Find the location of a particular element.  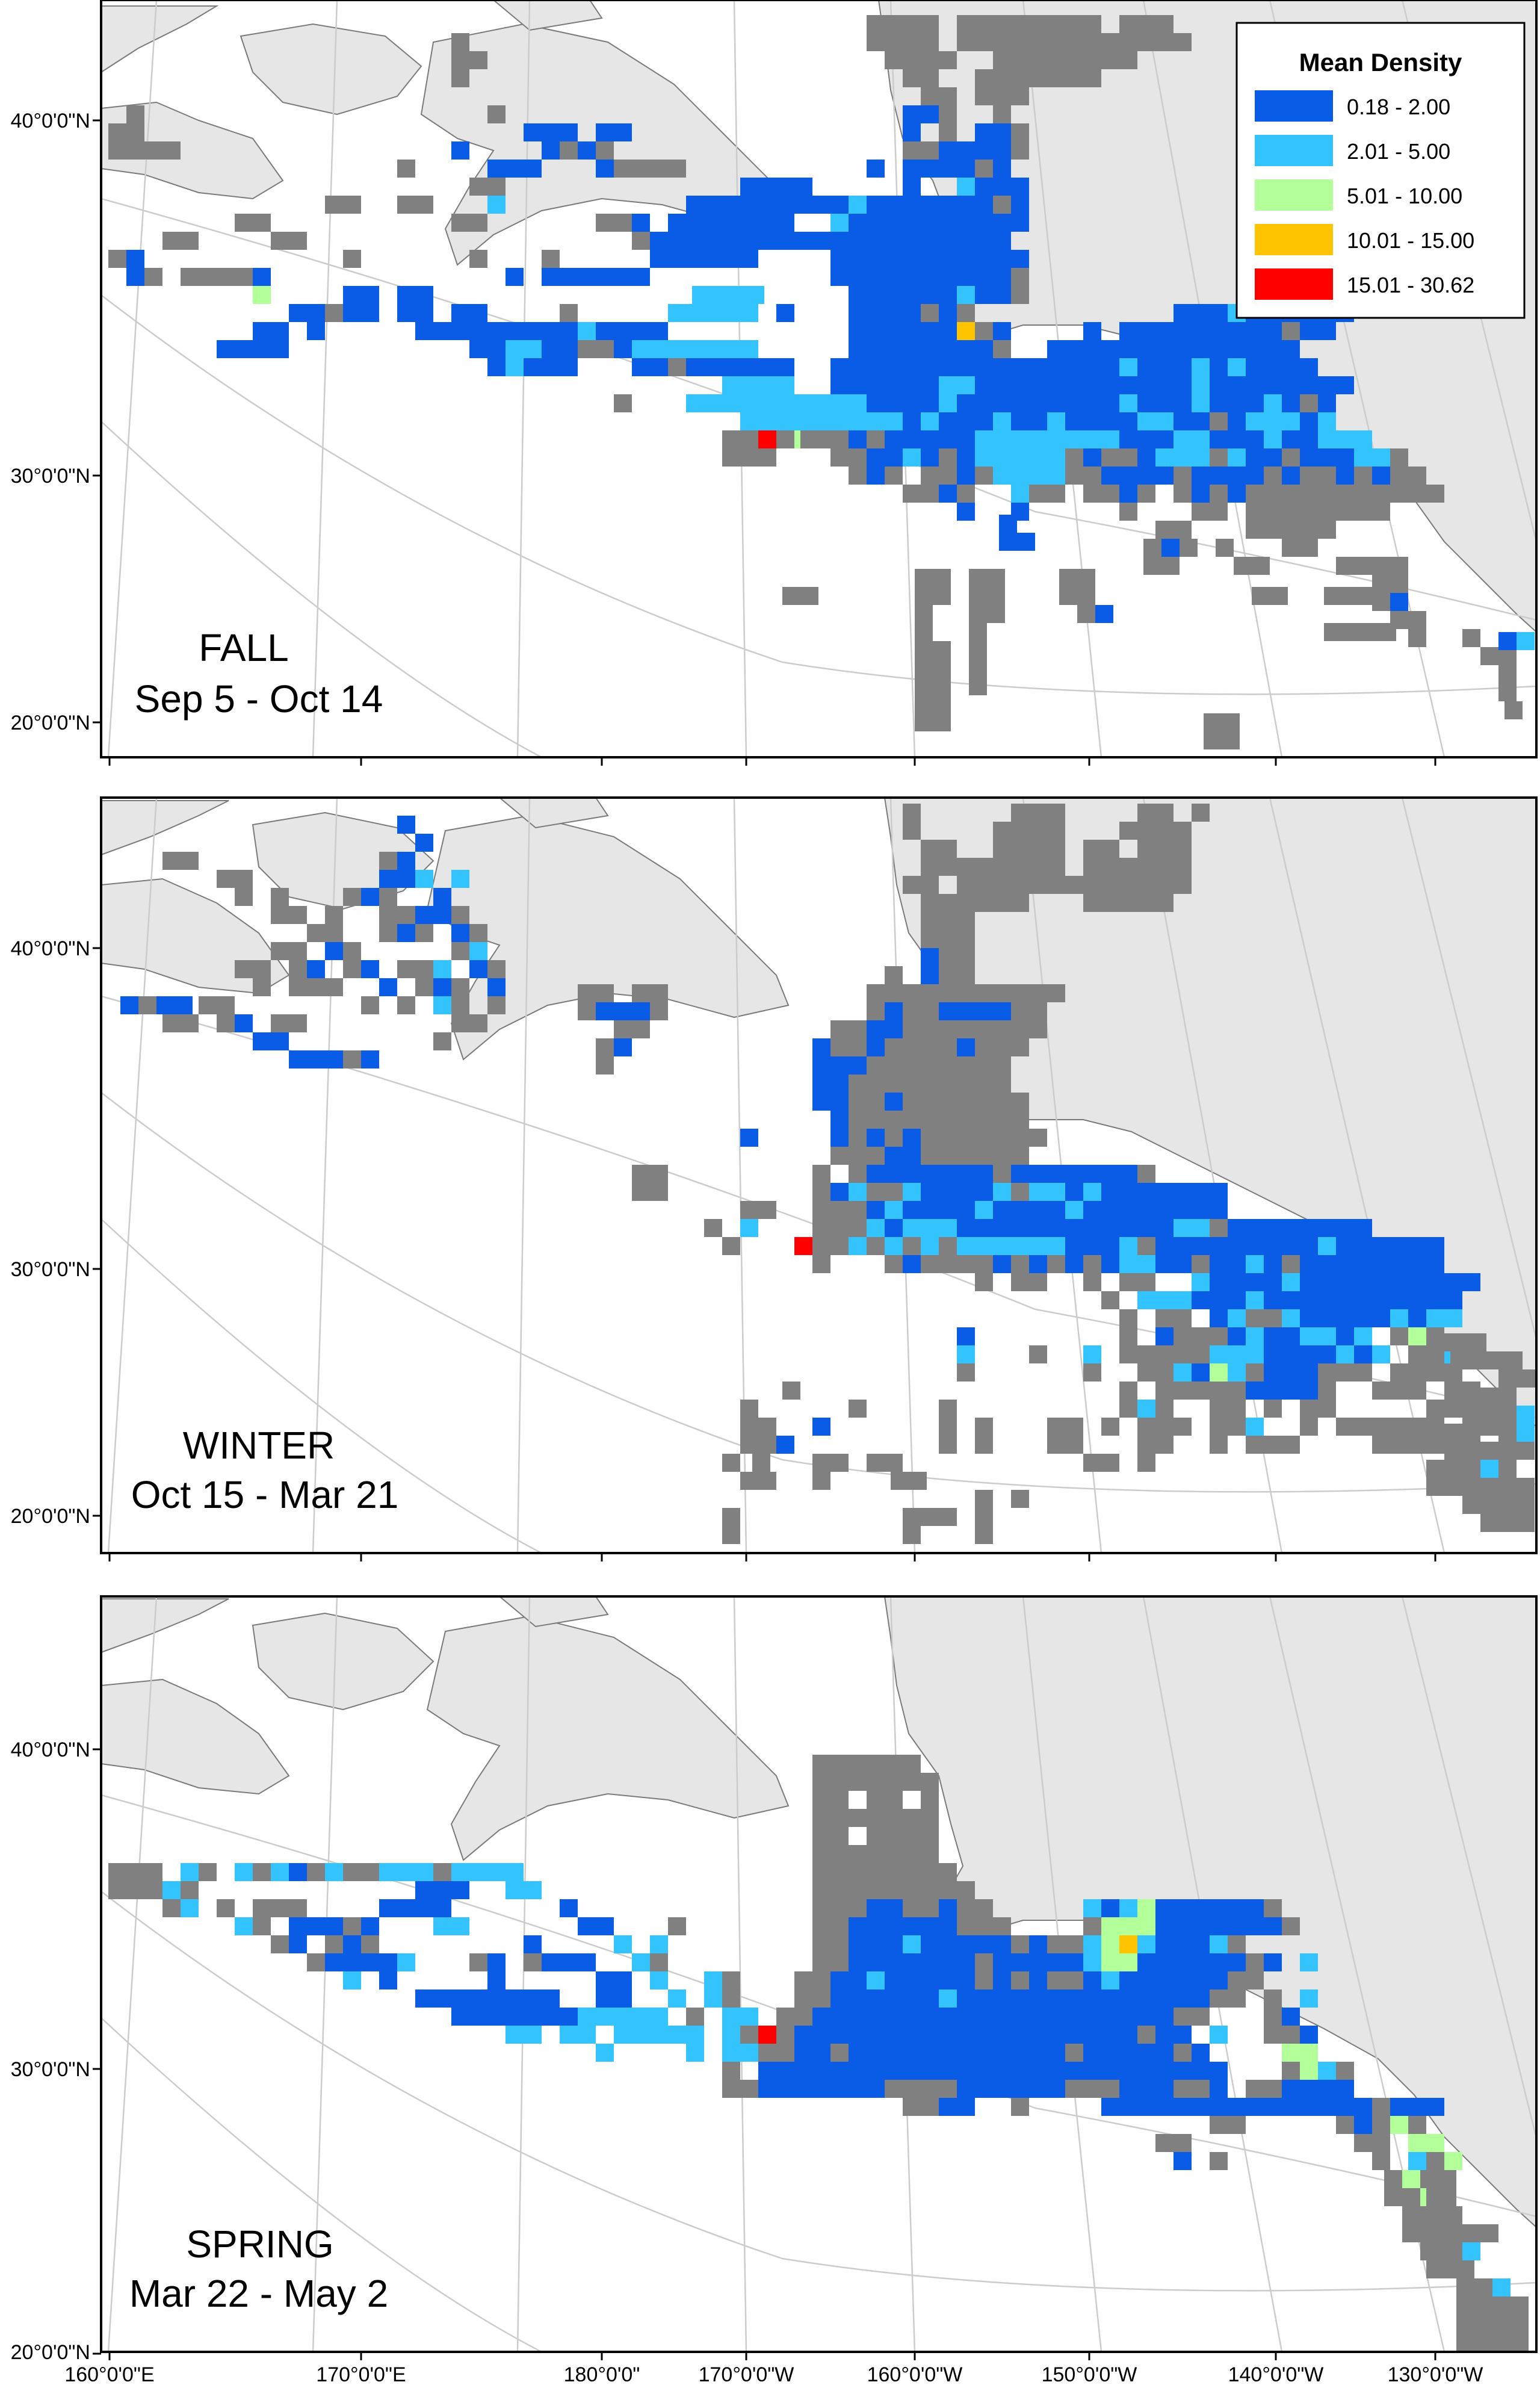

season-label-winter: WINTER is located at coordinates (259, 1446).